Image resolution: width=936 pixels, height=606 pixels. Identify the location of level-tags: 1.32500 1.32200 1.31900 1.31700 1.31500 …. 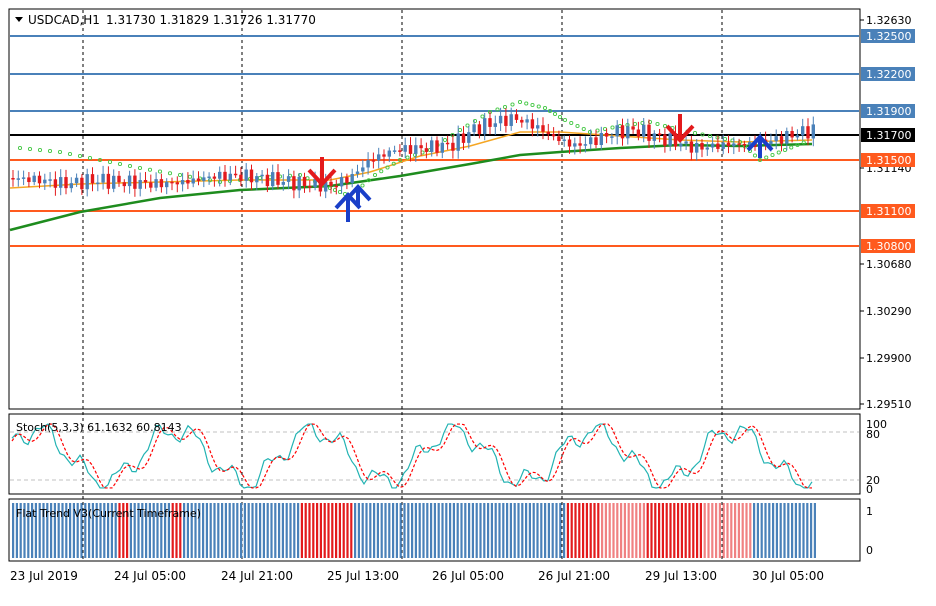
(888, 141).